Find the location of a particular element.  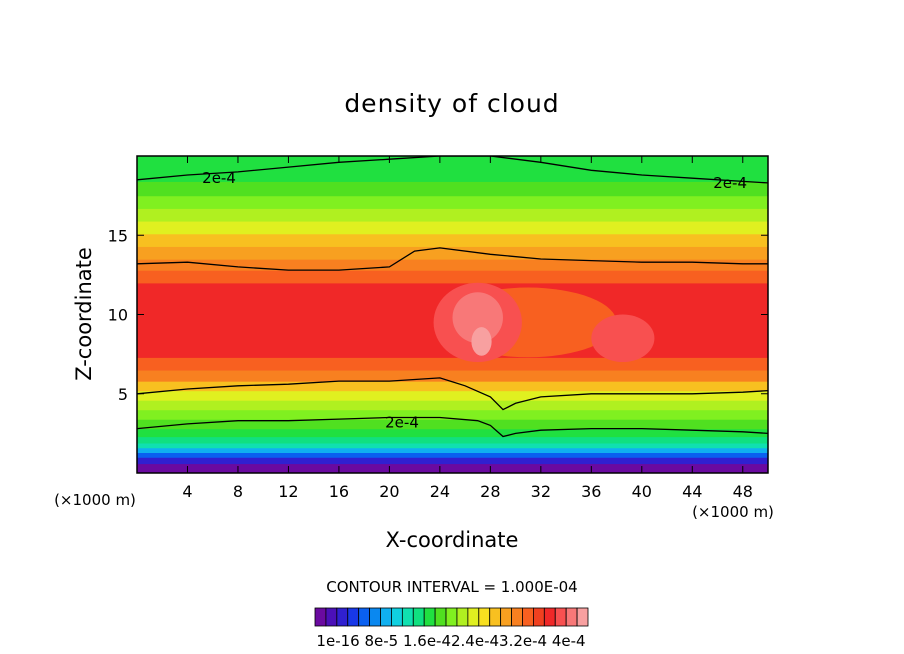

x-tick-label-44: 44 is located at coordinates (692, 491).